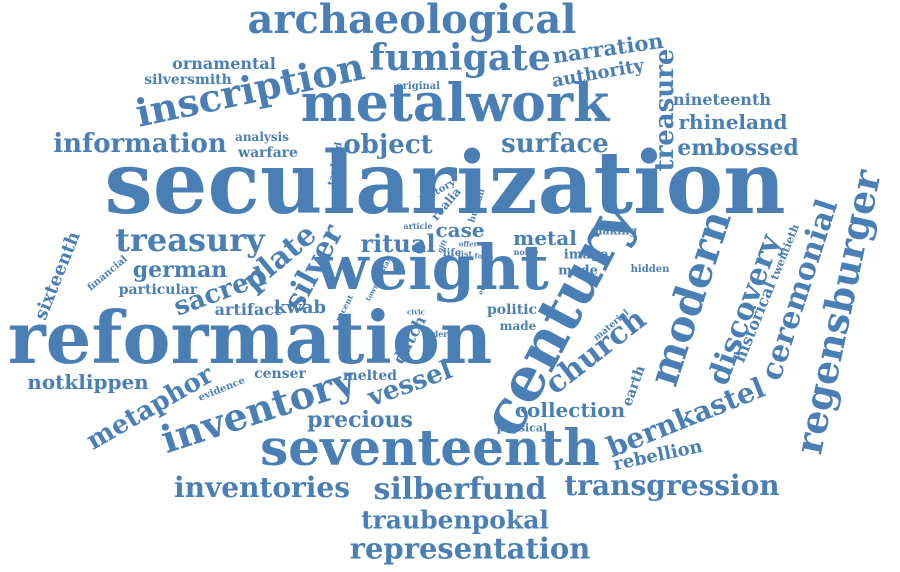 The height and width of the screenshot is (572, 900). What do you see at coordinates (484, 256) in the screenshot?
I see `word-form: form` at bounding box center [484, 256].